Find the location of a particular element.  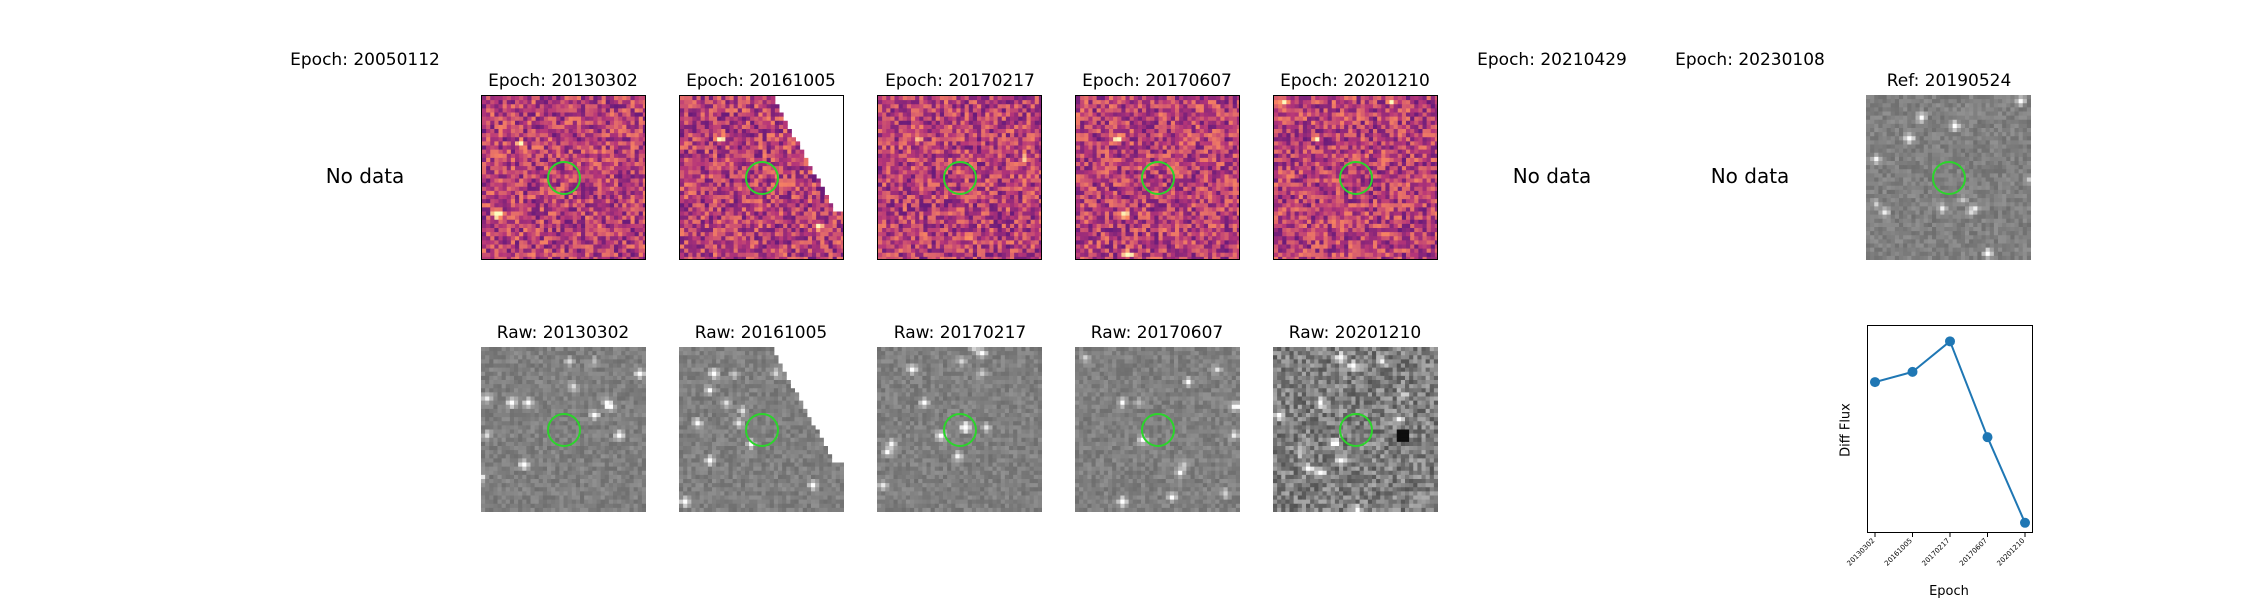

top-title-5: Epoch: 20201210 is located at coordinates (1355, 81).